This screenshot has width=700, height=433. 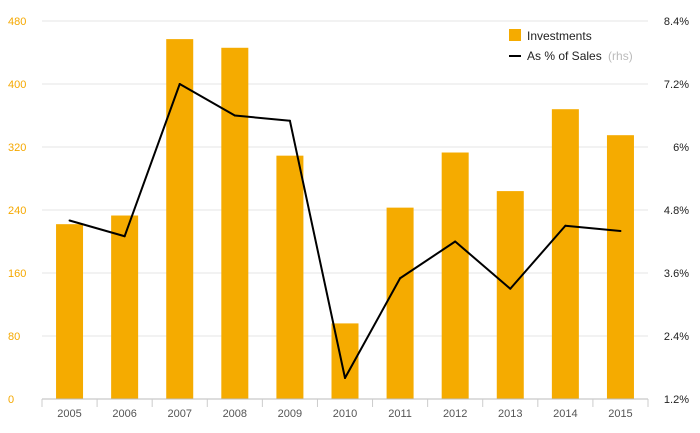 I want to click on legend-label-sales-pct-group: As % of Sales (rhs), so click(x=580, y=56).